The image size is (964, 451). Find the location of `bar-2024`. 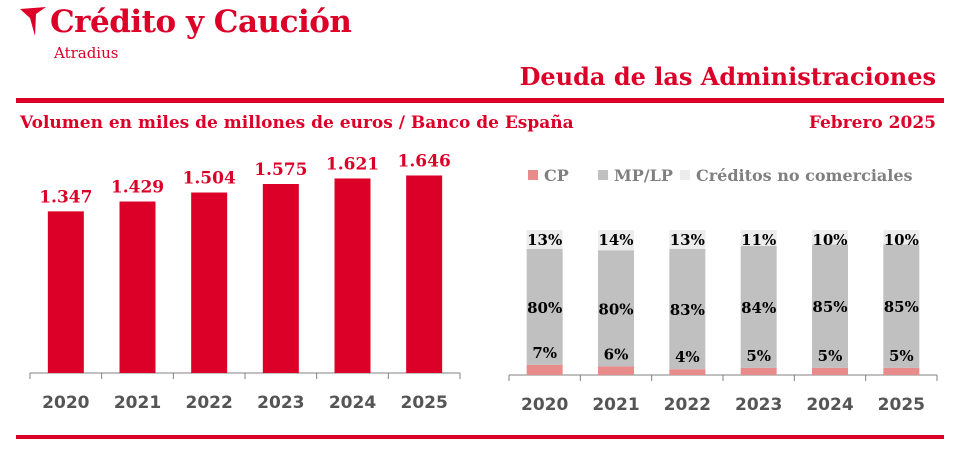

bar-2024 is located at coordinates (352, 275).